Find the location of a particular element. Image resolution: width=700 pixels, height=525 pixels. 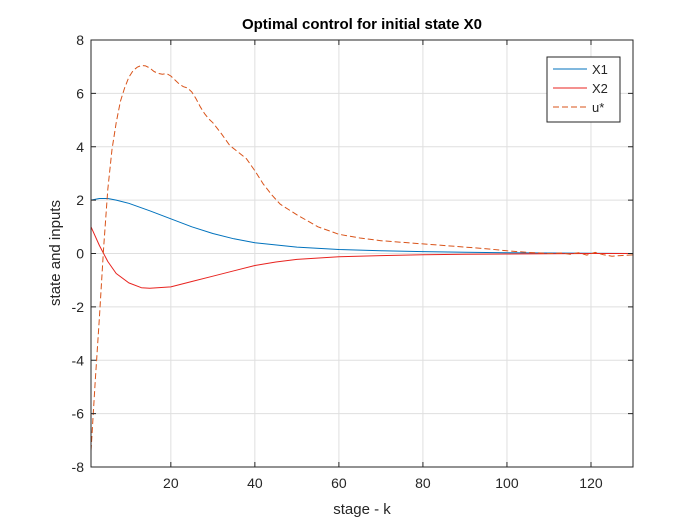

x-axis-label: stage - k is located at coordinates (362, 509).